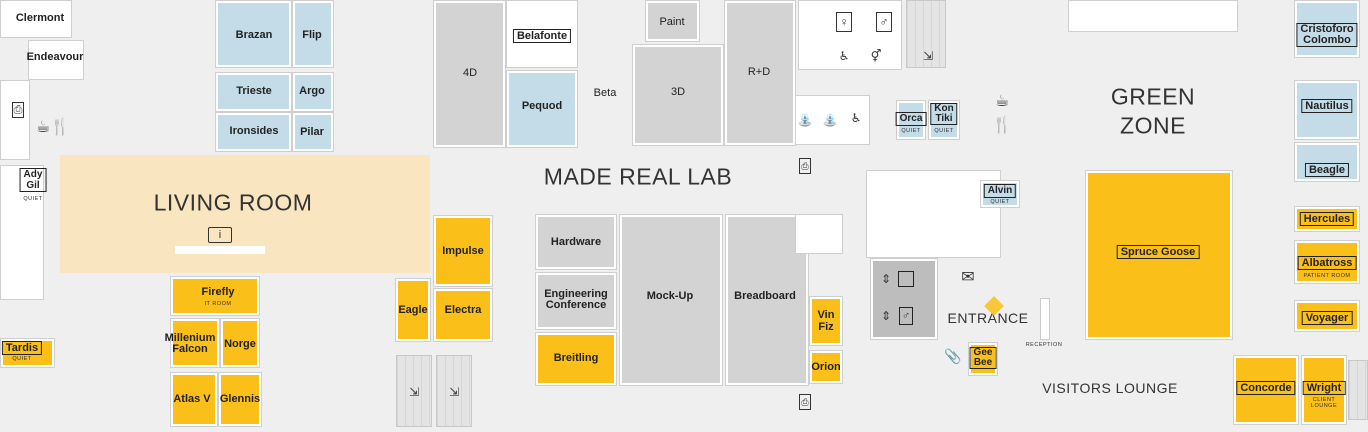 The image size is (1368, 432). I want to click on label-wright: Wright, so click(1324, 388).